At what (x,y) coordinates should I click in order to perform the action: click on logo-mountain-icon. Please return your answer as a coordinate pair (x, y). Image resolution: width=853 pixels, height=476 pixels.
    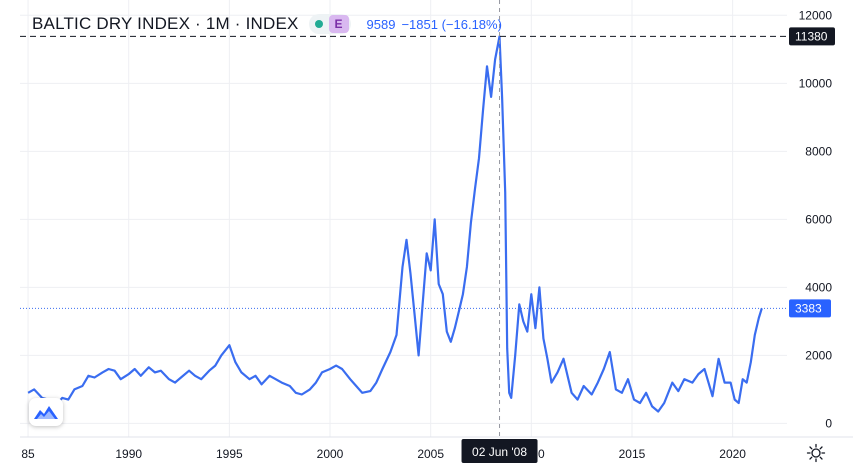
    Looking at the image, I should click on (46, 412).